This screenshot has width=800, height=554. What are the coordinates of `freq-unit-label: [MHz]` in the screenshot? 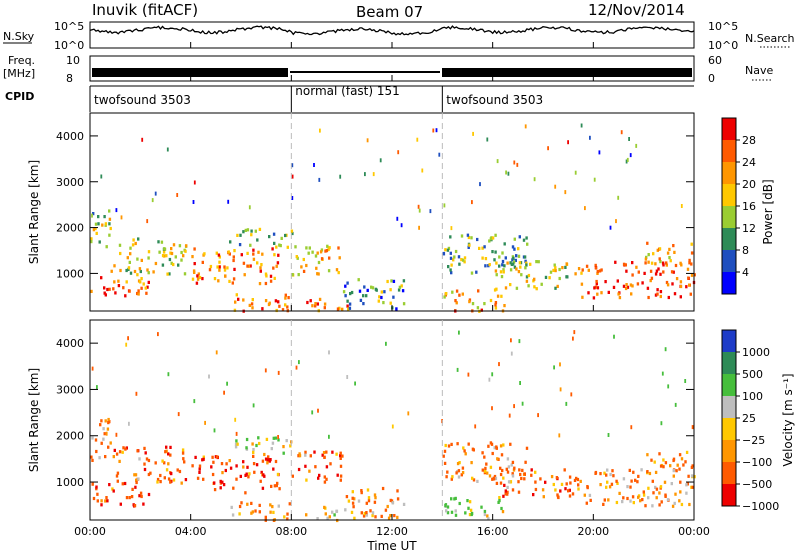 It's located at (19, 73).